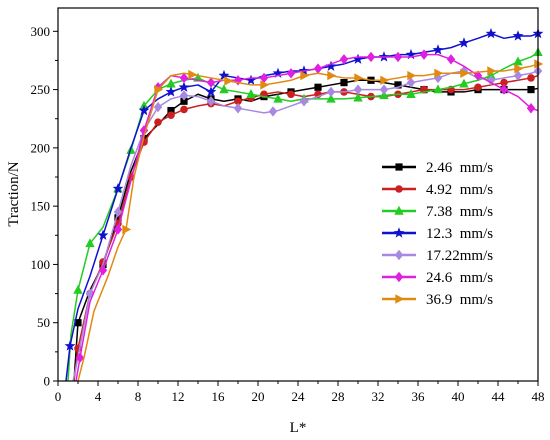 The height and width of the screenshot is (440, 550). Describe the element at coordinates (43, 322) in the screenshot. I see `y-tick-label: 50` at that location.